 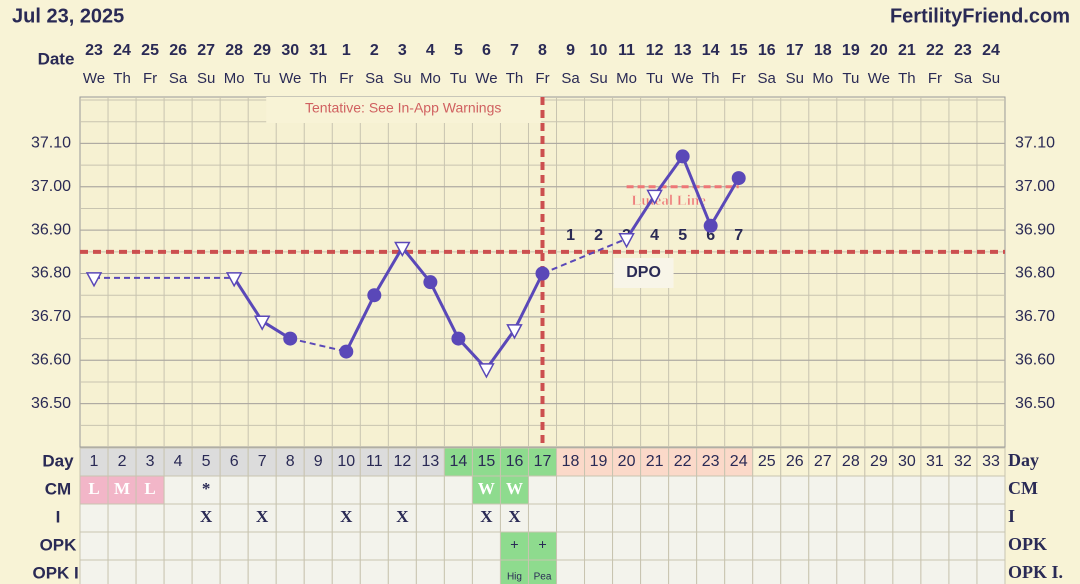 What do you see at coordinates (59, 544) in the screenshot?
I see `row-label: OPK` at bounding box center [59, 544].